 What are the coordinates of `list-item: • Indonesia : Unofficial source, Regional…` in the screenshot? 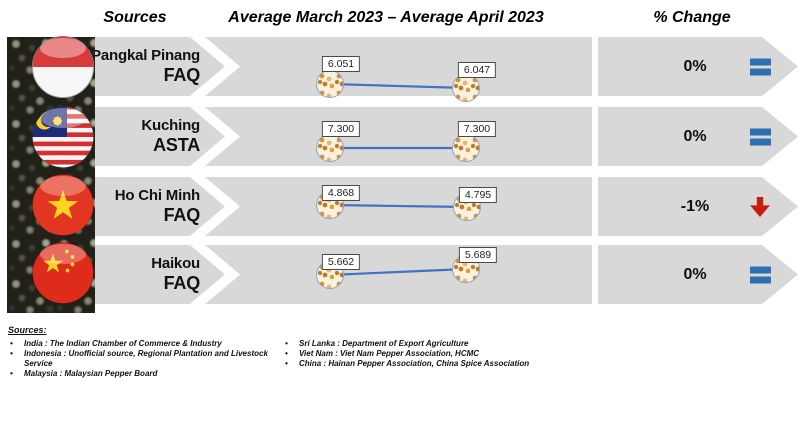 It's located at (150, 359).